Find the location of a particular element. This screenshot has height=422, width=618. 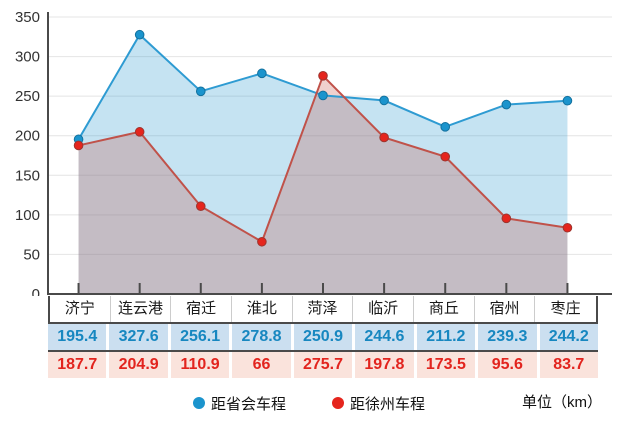

legend-item-provincial-capital: 距省会车程 is located at coordinates (239, 403).